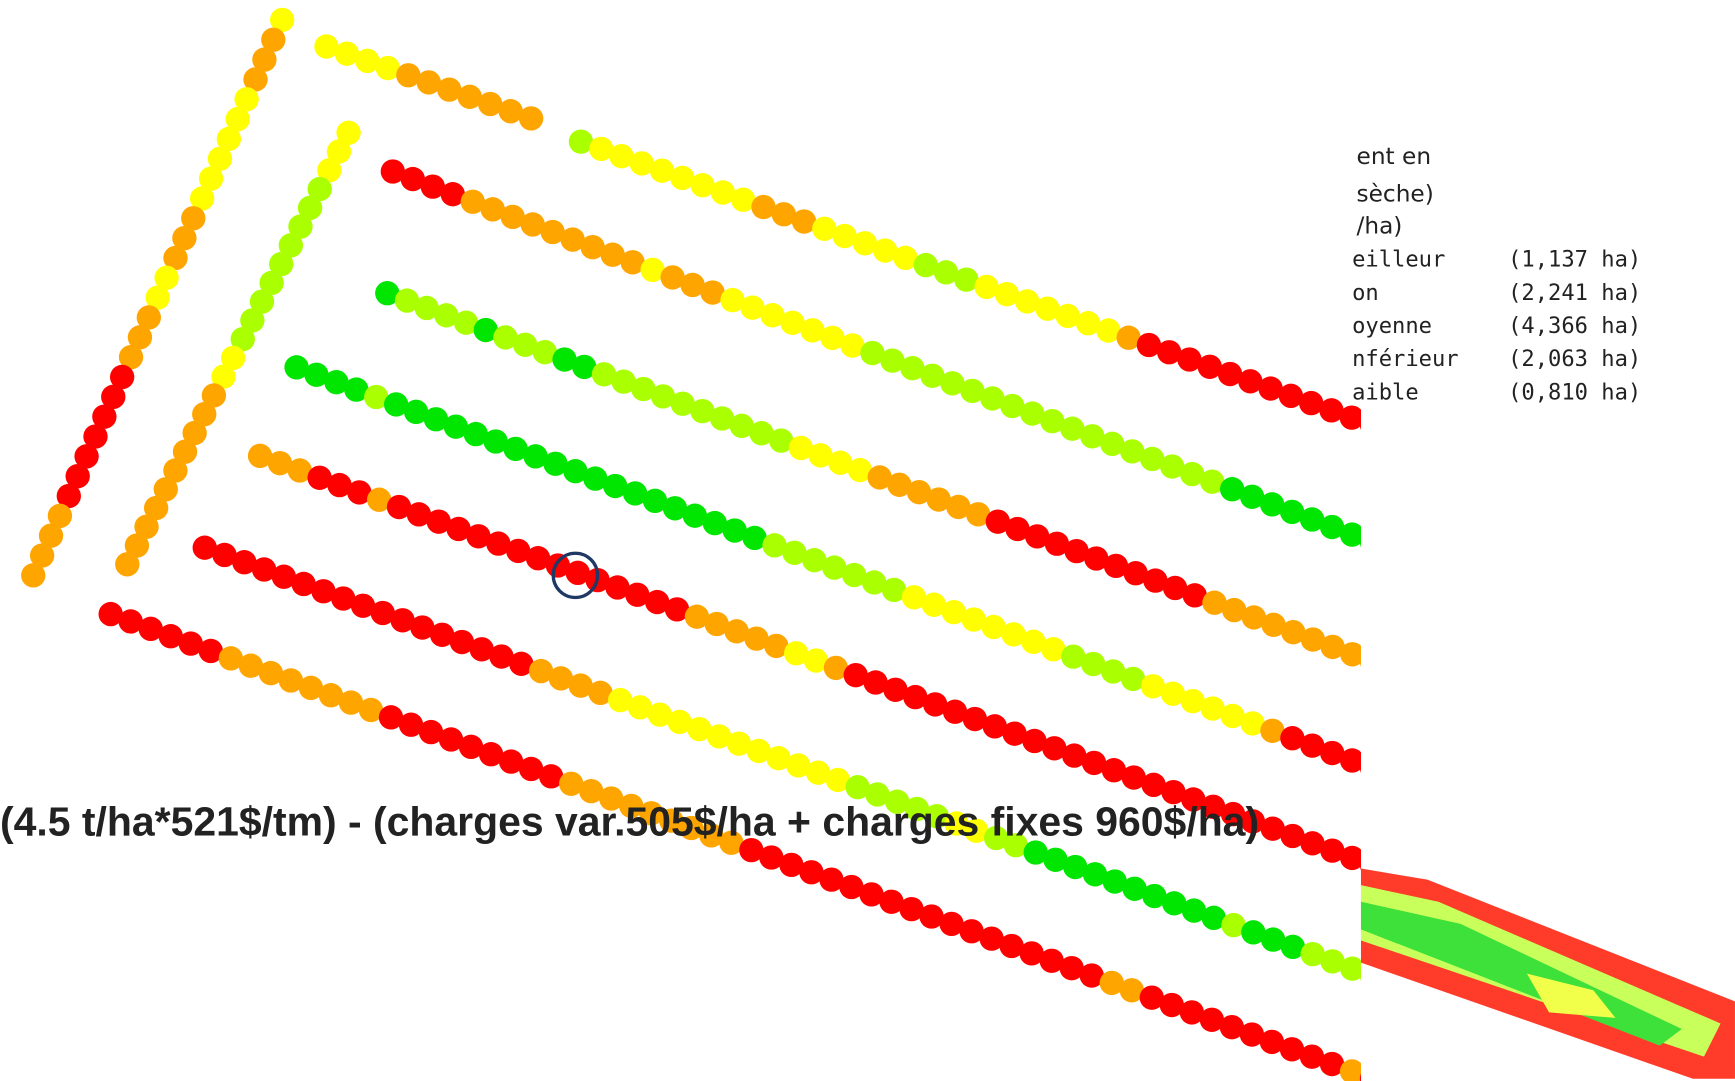 The image size is (1735, 1081). I want to click on legend-label: oyenne, so click(1392, 326).